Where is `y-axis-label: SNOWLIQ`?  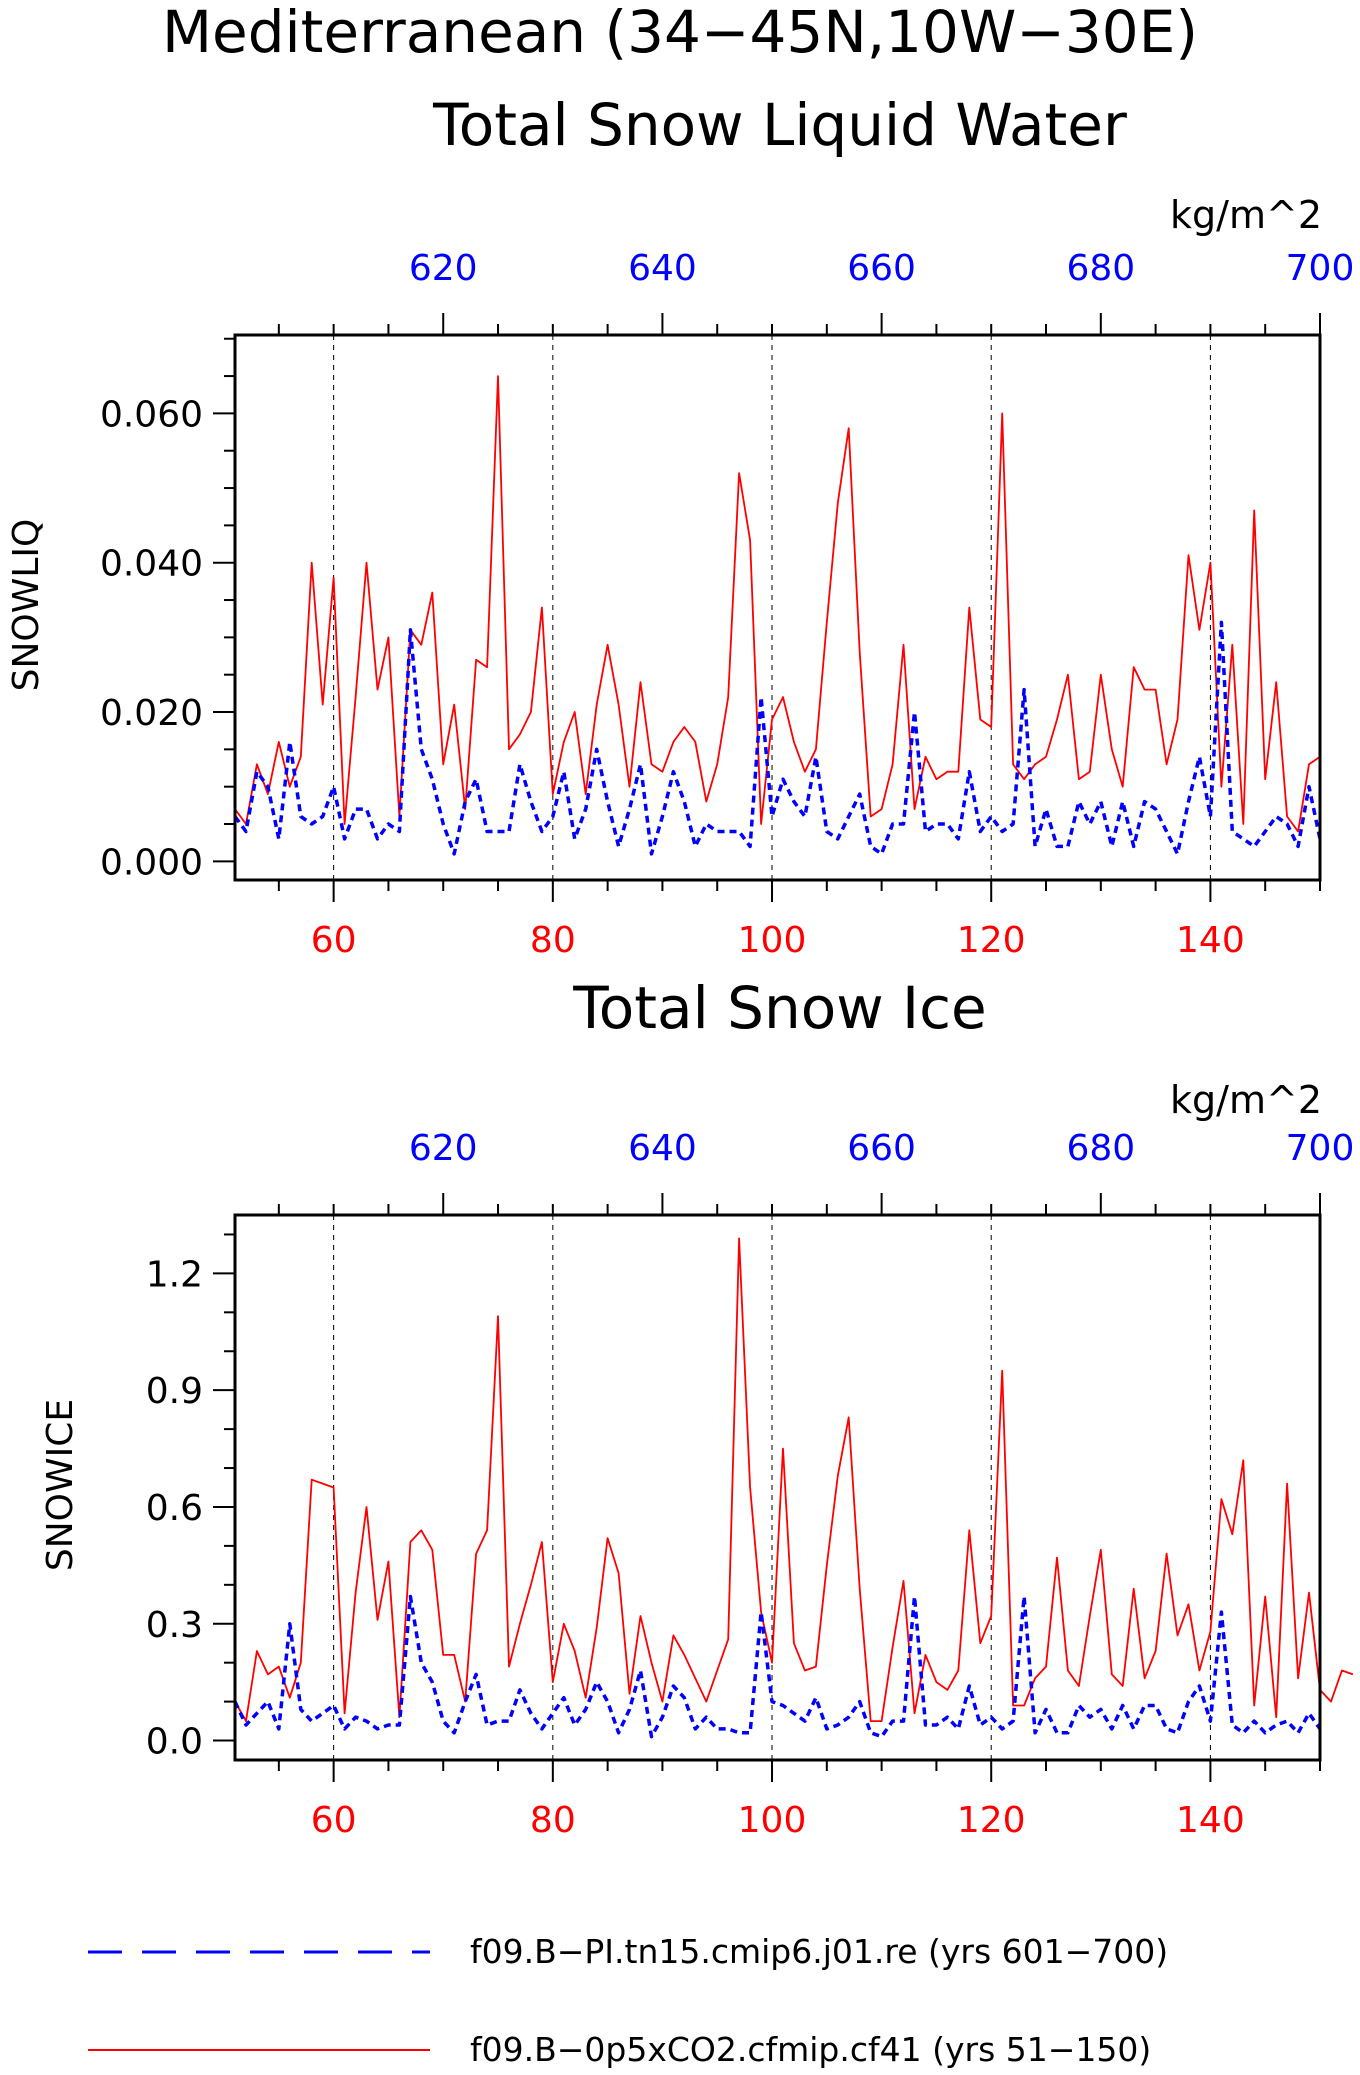 y-axis-label: SNOWLIQ is located at coordinates (26, 605).